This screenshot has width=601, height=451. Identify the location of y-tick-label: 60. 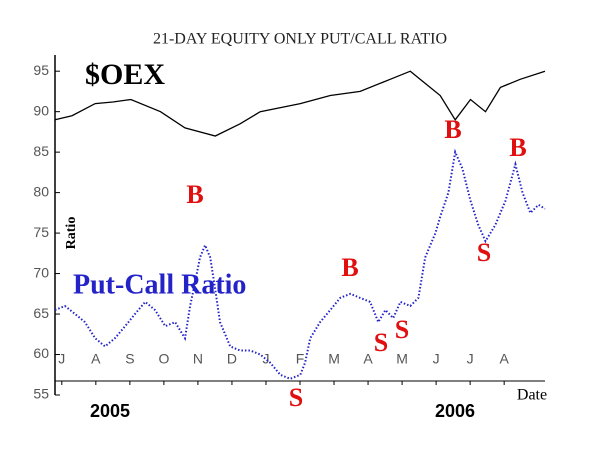
(41, 353).